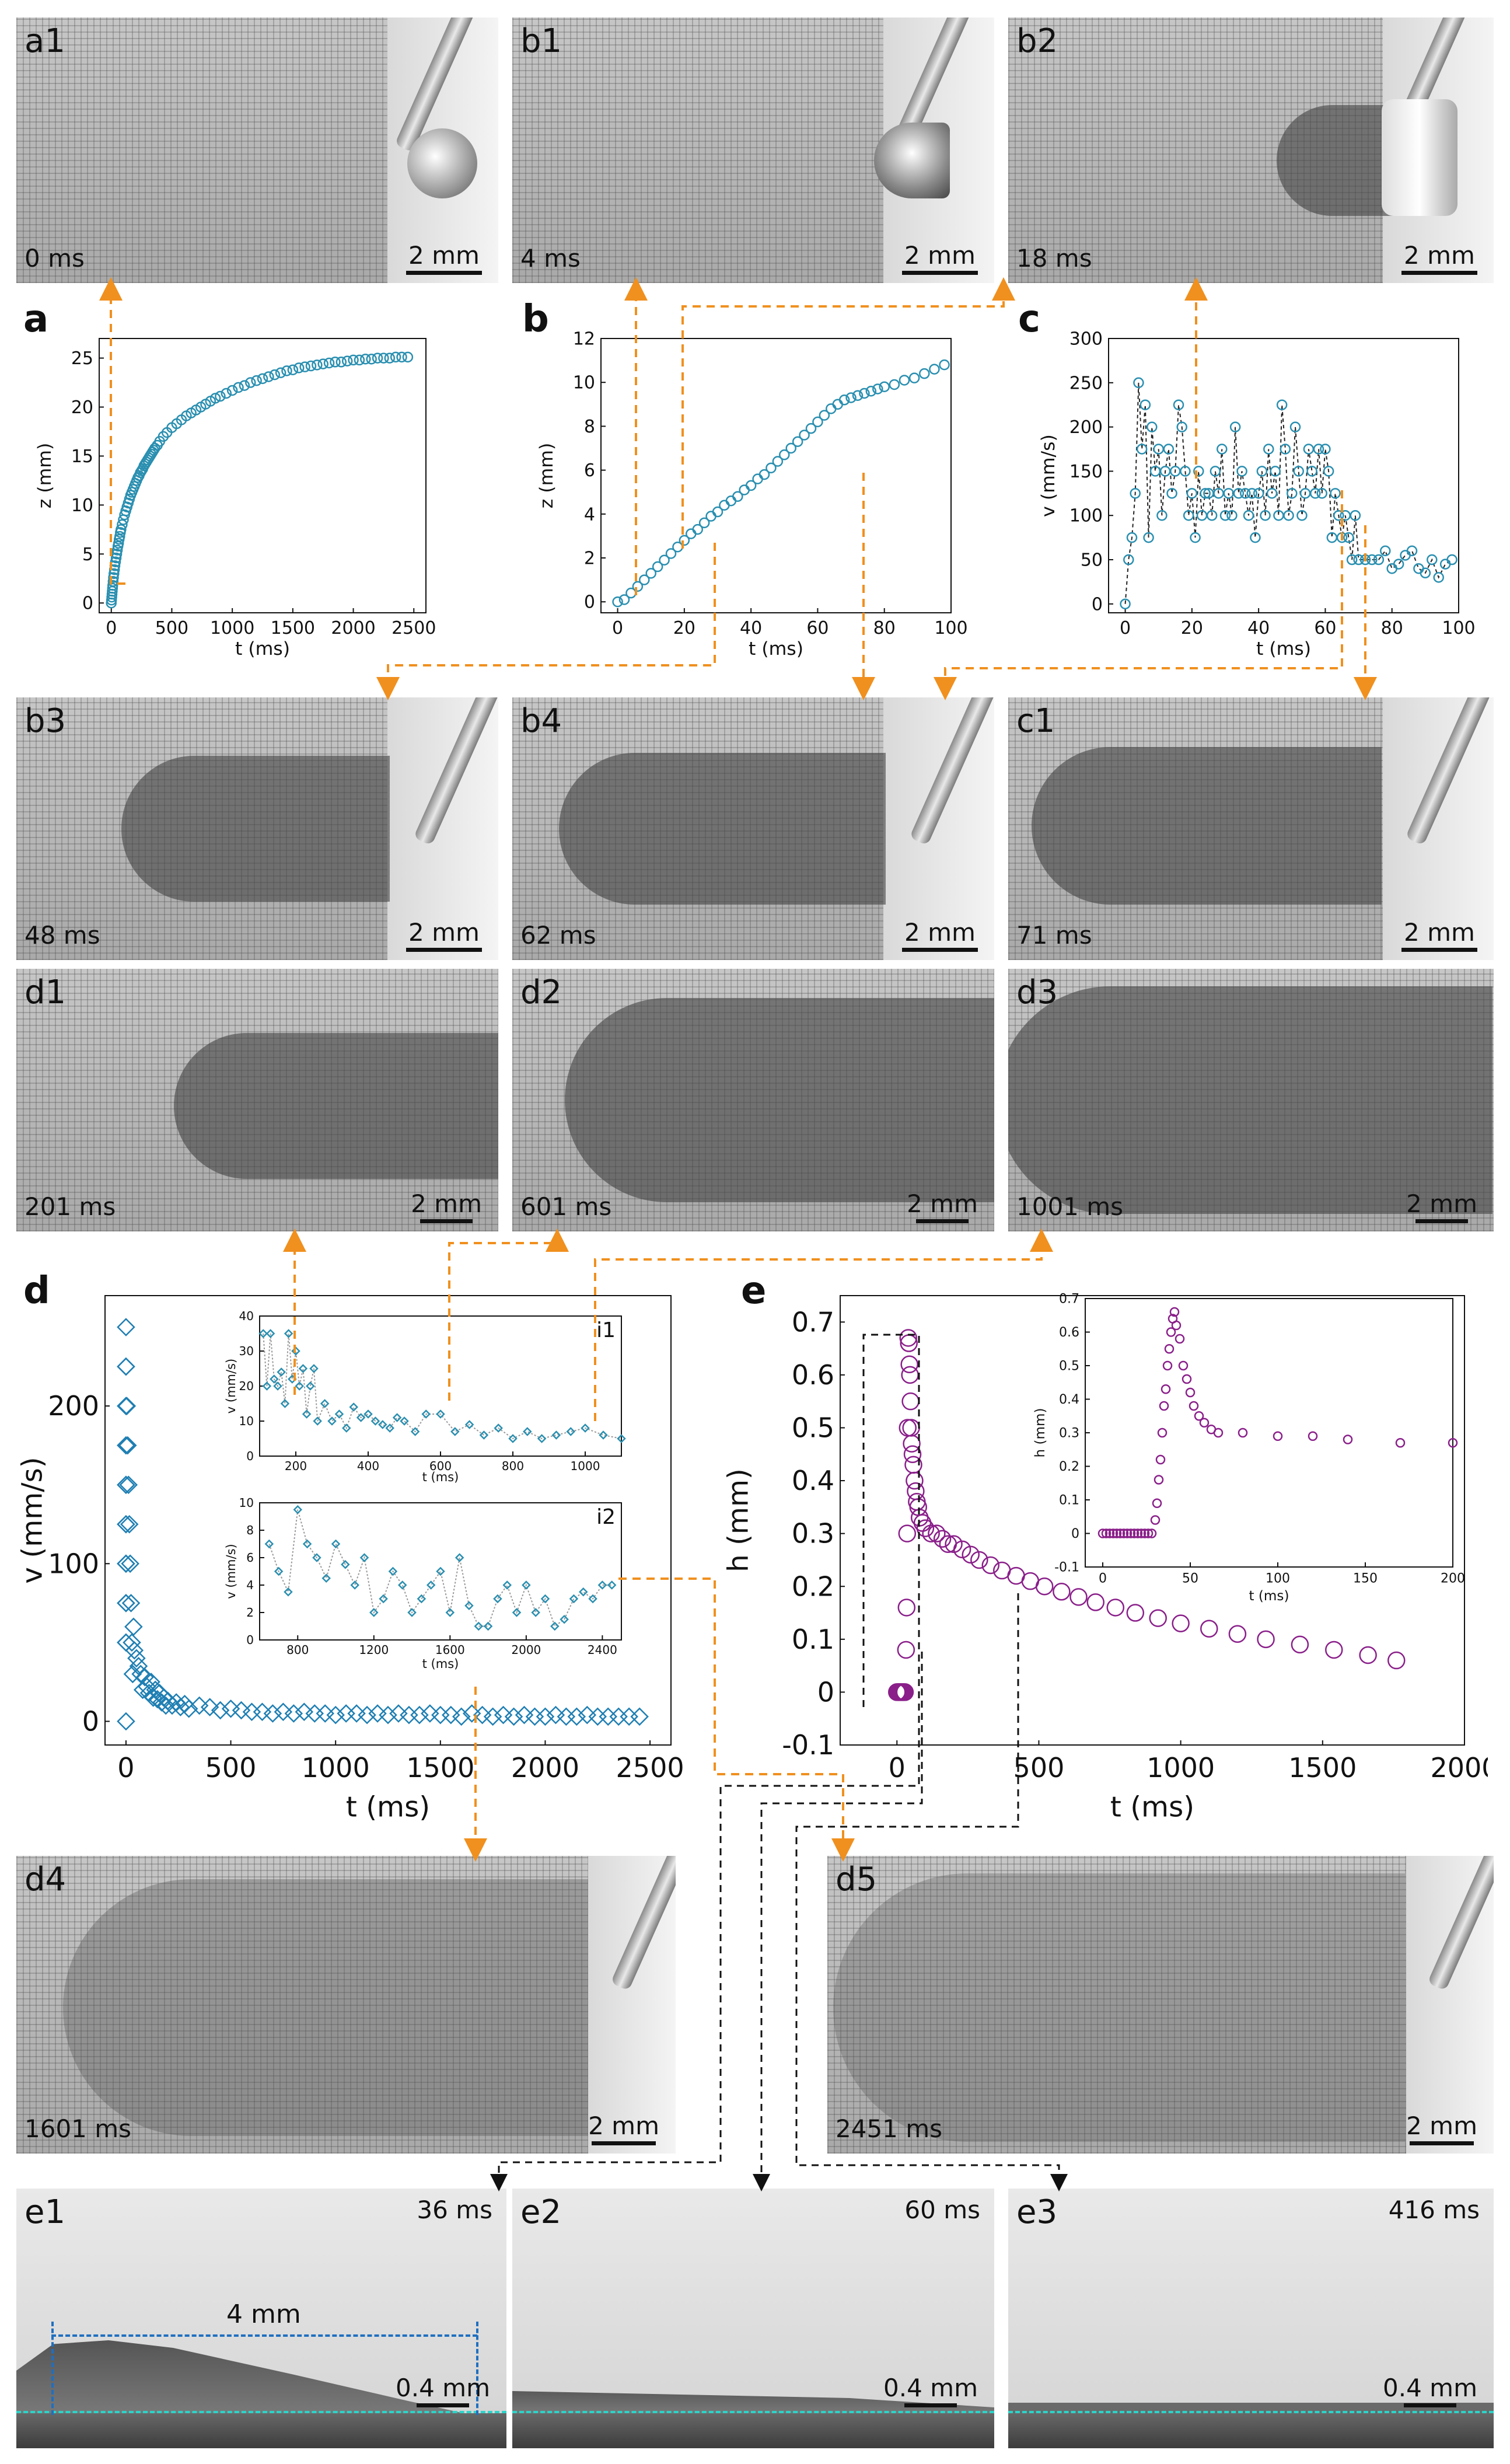 The height and width of the screenshot is (2464, 1510). Describe the element at coordinates (1039, 1768) in the screenshot. I see `x-tick-label: 500` at that location.